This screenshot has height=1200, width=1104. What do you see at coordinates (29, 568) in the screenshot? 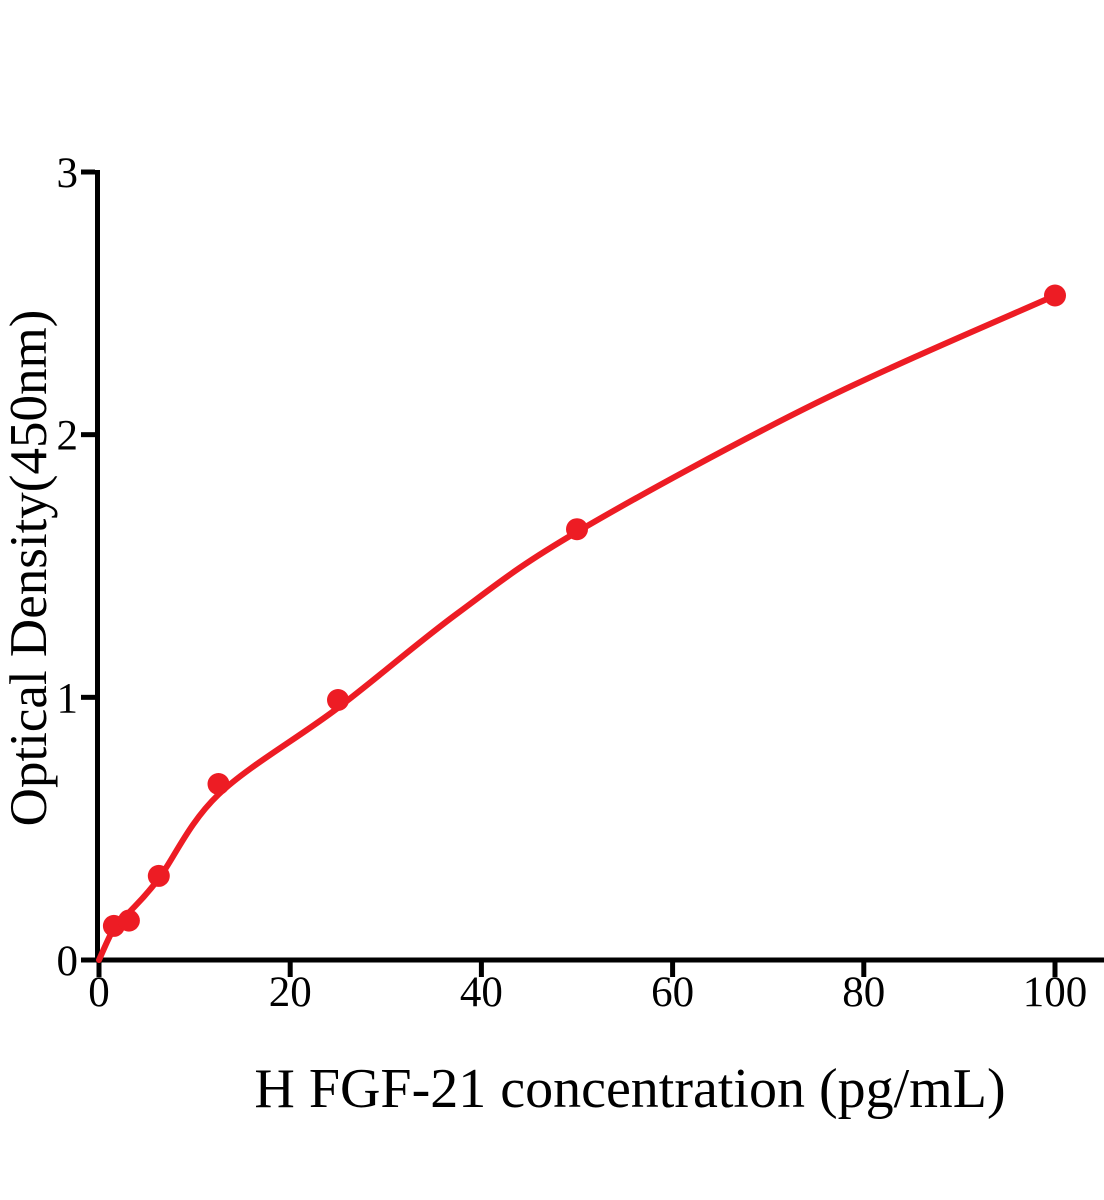
I see `y-axis-title: Optical Density(450nm)` at bounding box center [29, 568].